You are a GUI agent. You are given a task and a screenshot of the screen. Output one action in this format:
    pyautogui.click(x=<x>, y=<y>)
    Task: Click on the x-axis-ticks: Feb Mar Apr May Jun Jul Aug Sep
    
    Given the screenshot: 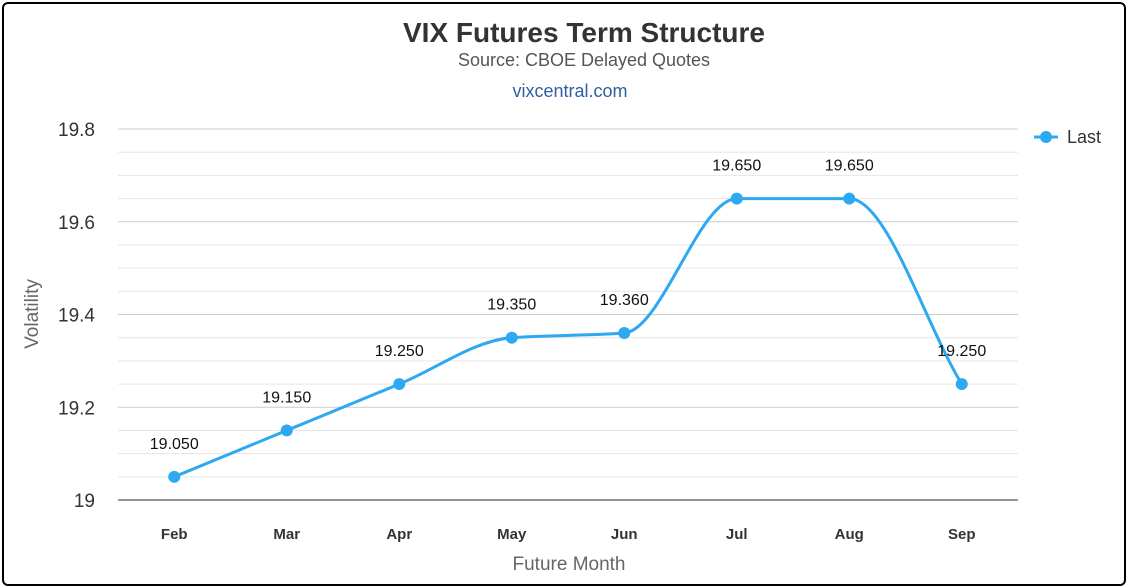 What is the action you would take?
    pyautogui.click(x=568, y=534)
    